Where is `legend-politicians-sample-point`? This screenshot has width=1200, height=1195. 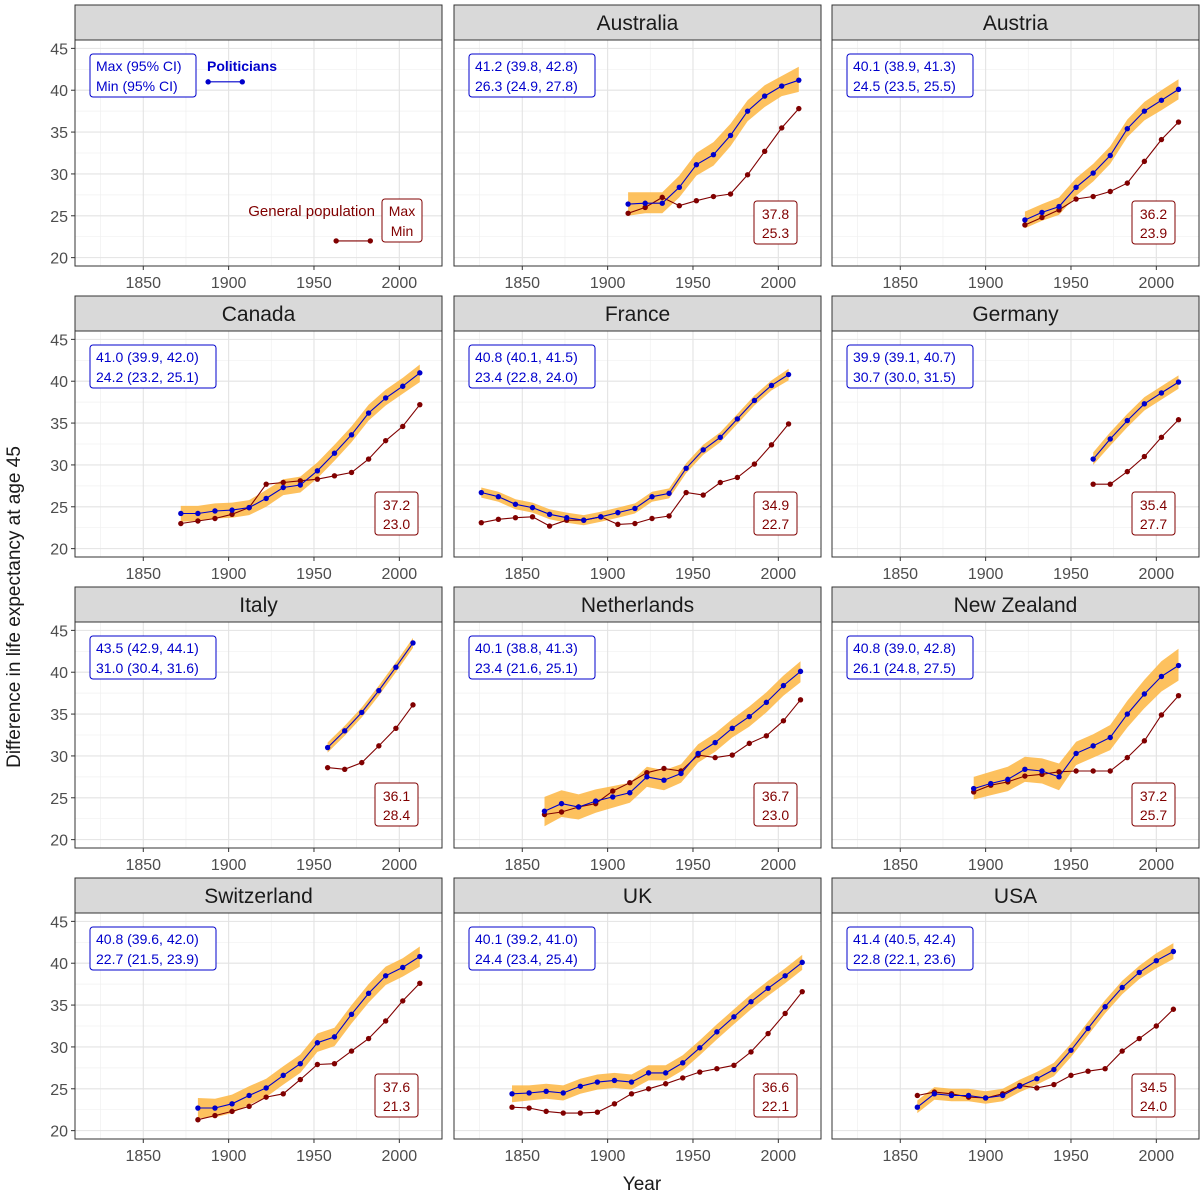 legend-politicians-sample-point is located at coordinates (242, 82).